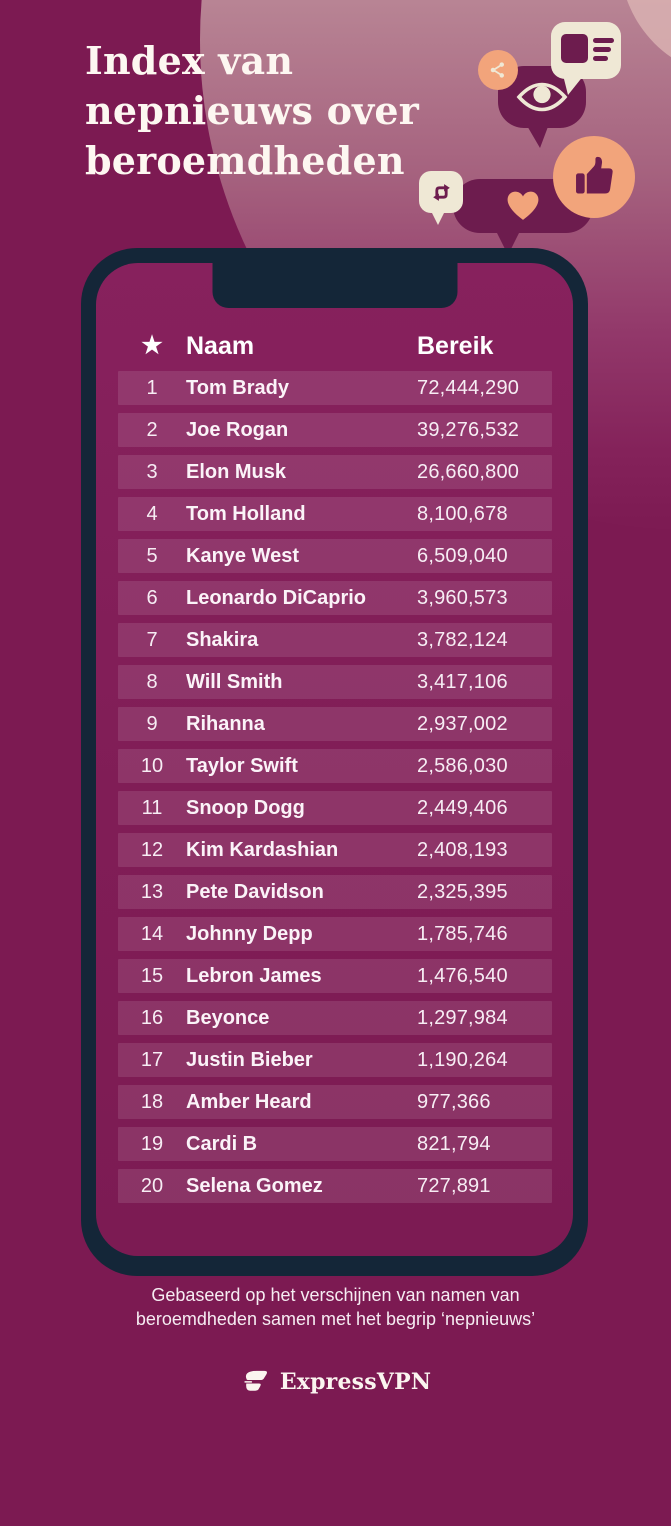 The width and height of the screenshot is (671, 1526). Describe the element at coordinates (462, 597) in the screenshot. I see `row-reach: 3,960,573` at that location.